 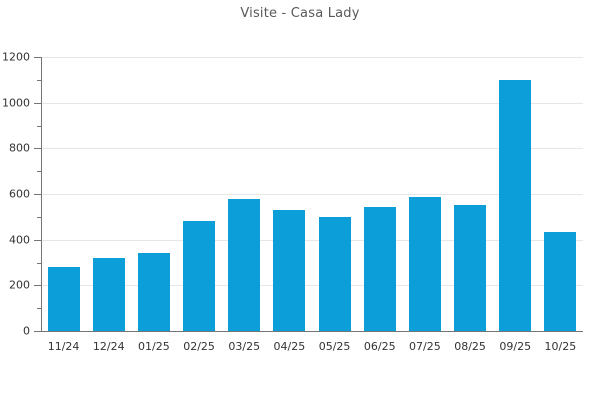 I want to click on chart-title: Visite - Casa Lady, so click(x=300, y=13).